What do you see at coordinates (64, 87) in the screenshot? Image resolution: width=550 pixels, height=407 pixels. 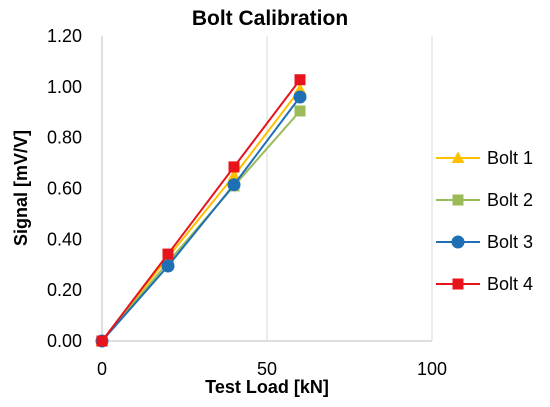 I see `y-tick-label: 1.00` at bounding box center [64, 87].